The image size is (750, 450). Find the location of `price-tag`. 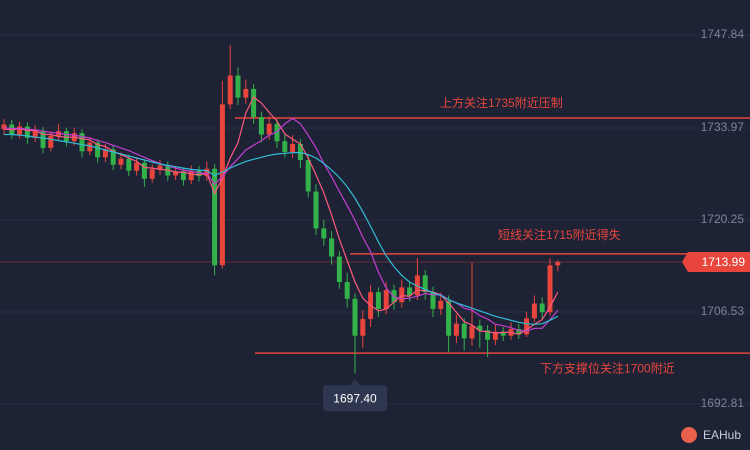

price-tag is located at coordinates (716, 262).